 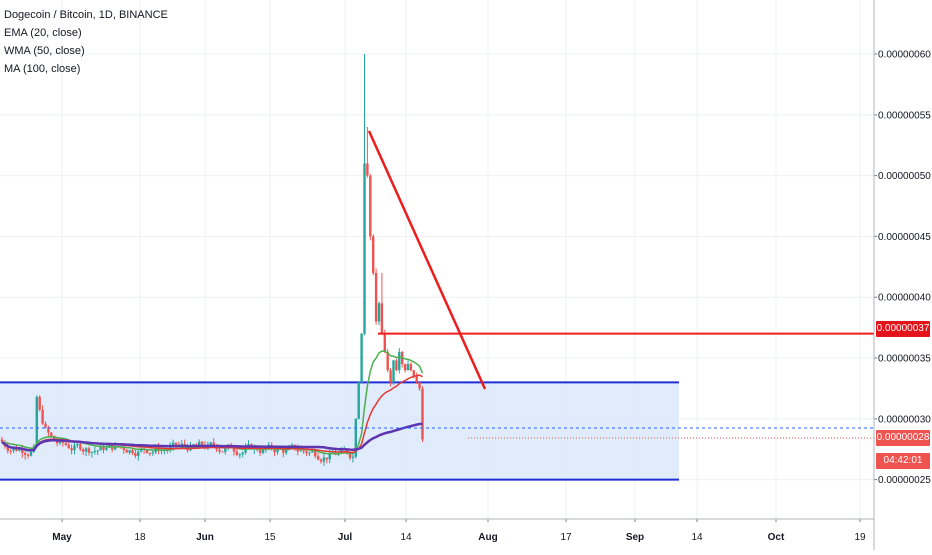 What do you see at coordinates (44, 51) in the screenshot?
I see `legend-wma: WMA (50, close)` at bounding box center [44, 51].